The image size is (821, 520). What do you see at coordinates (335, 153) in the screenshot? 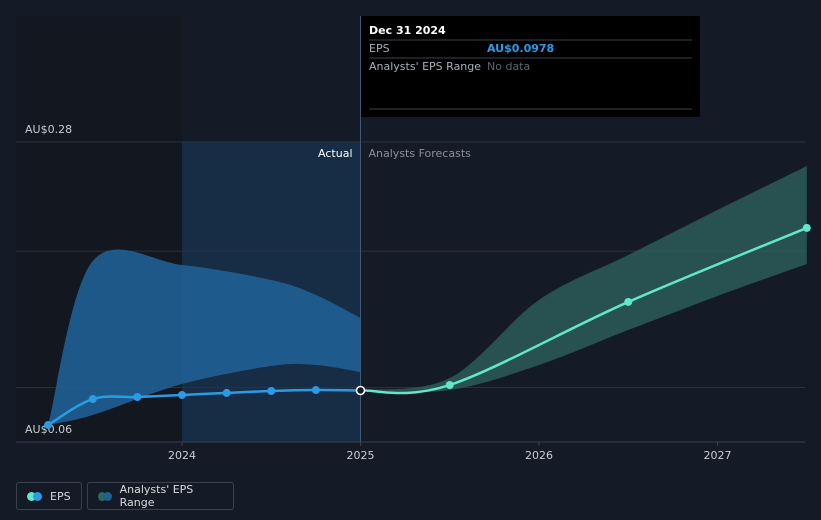
I see `actual-label: Actual` at bounding box center [335, 153].